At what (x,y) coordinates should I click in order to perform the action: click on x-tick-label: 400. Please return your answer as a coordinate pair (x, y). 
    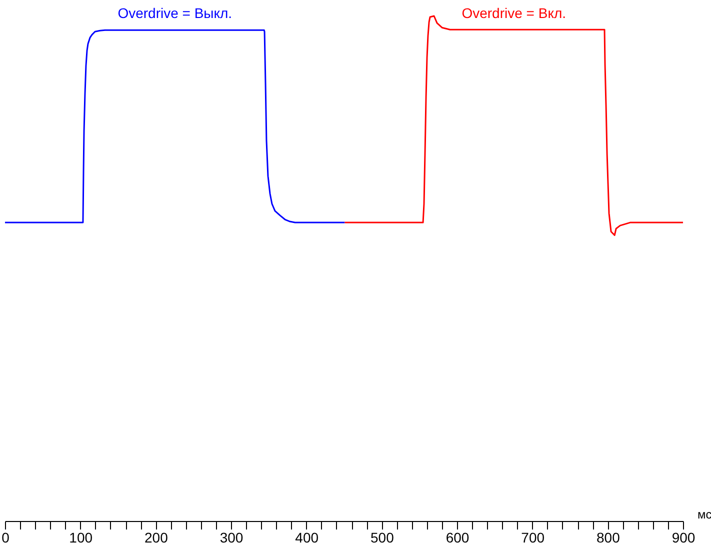
    Looking at the image, I should click on (307, 538).